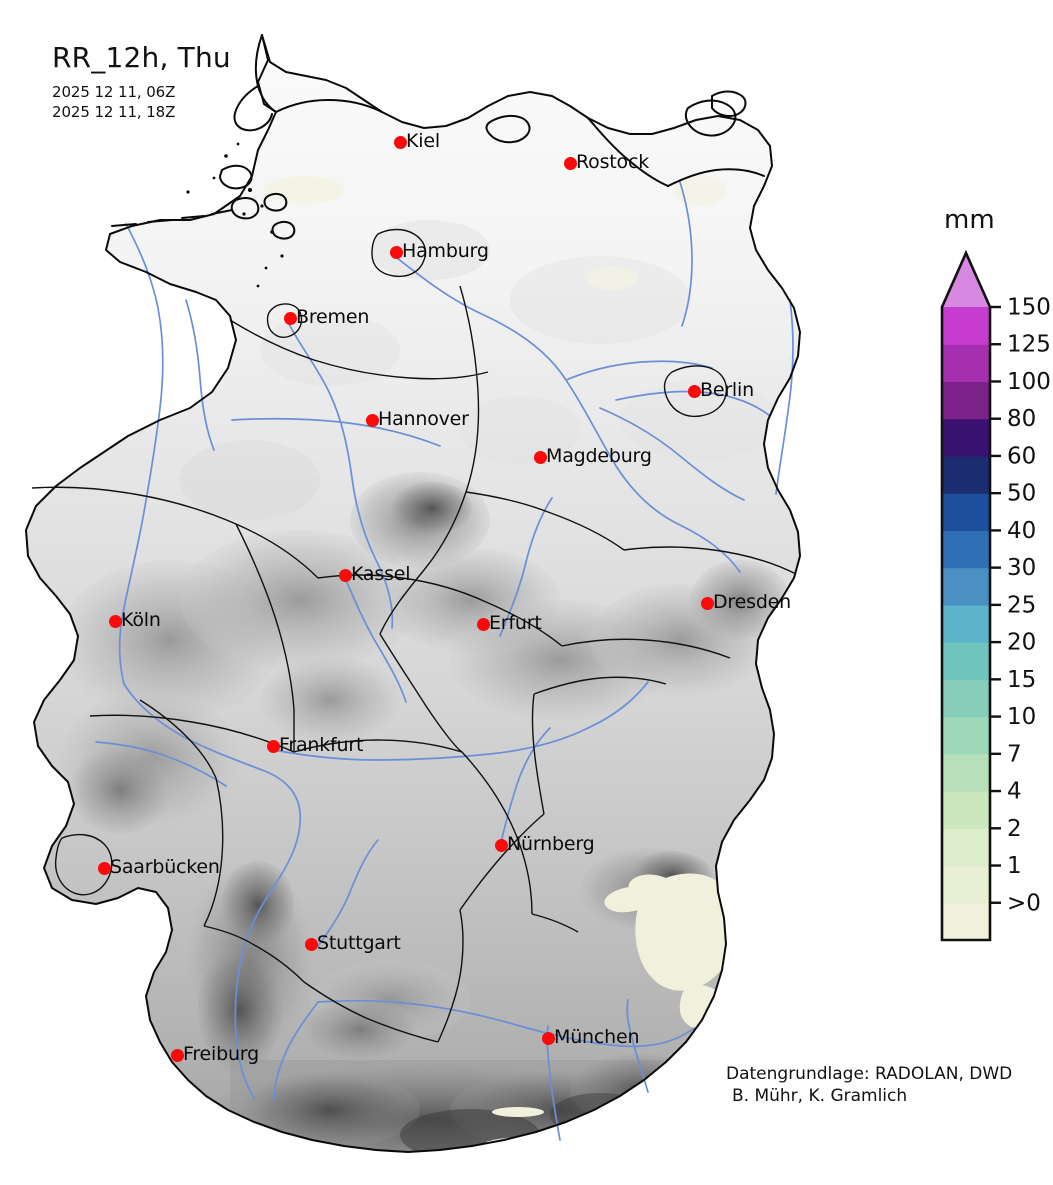 The height and width of the screenshot is (1185, 1053). I want to click on colorbar-bands, so click(966, 597).